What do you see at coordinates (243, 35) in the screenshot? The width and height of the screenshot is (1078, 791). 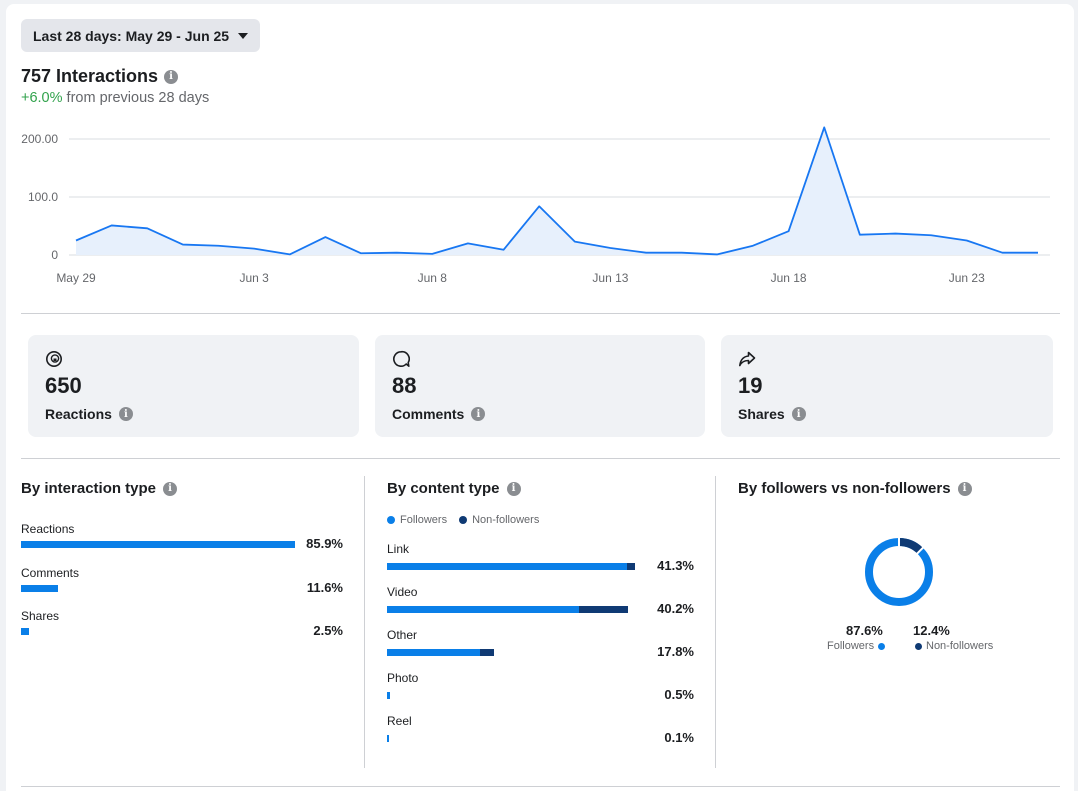 I see `caret-down-icon` at bounding box center [243, 35].